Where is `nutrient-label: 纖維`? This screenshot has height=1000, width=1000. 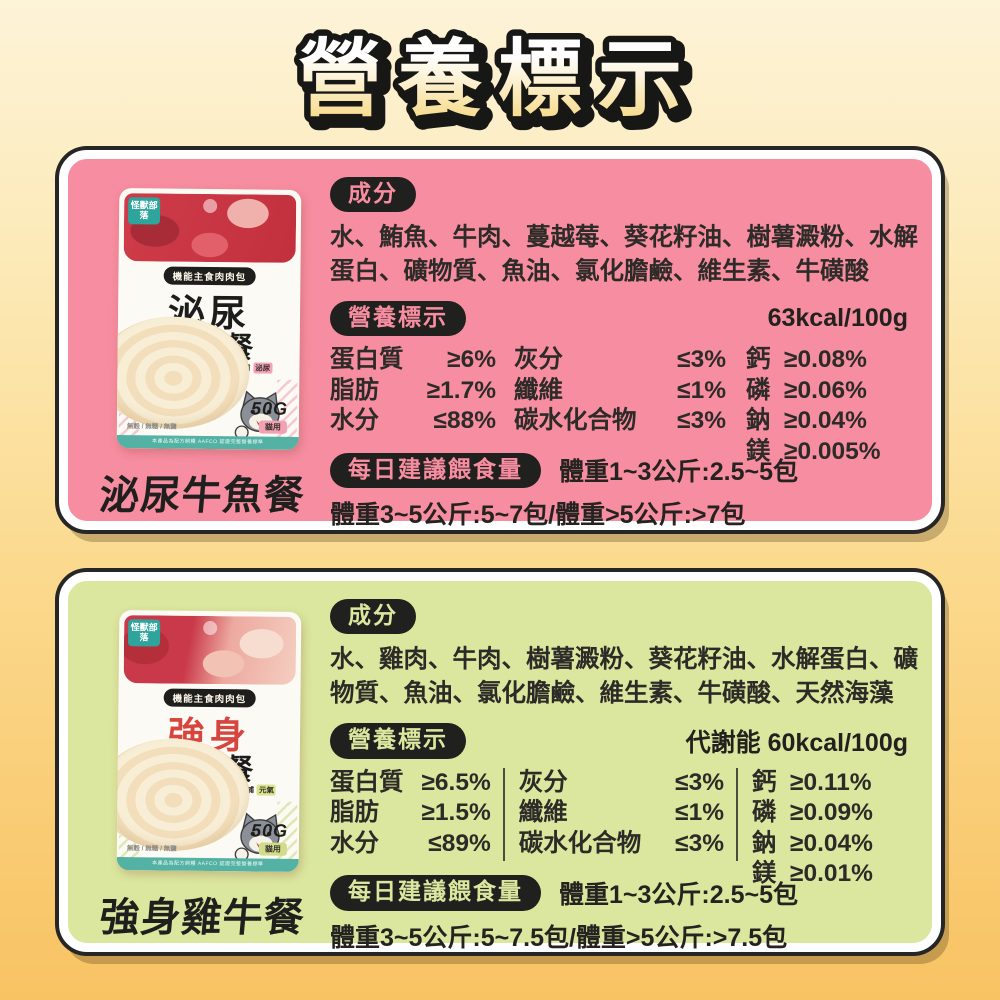
nutrient-label: 纖維 is located at coordinates (538, 390).